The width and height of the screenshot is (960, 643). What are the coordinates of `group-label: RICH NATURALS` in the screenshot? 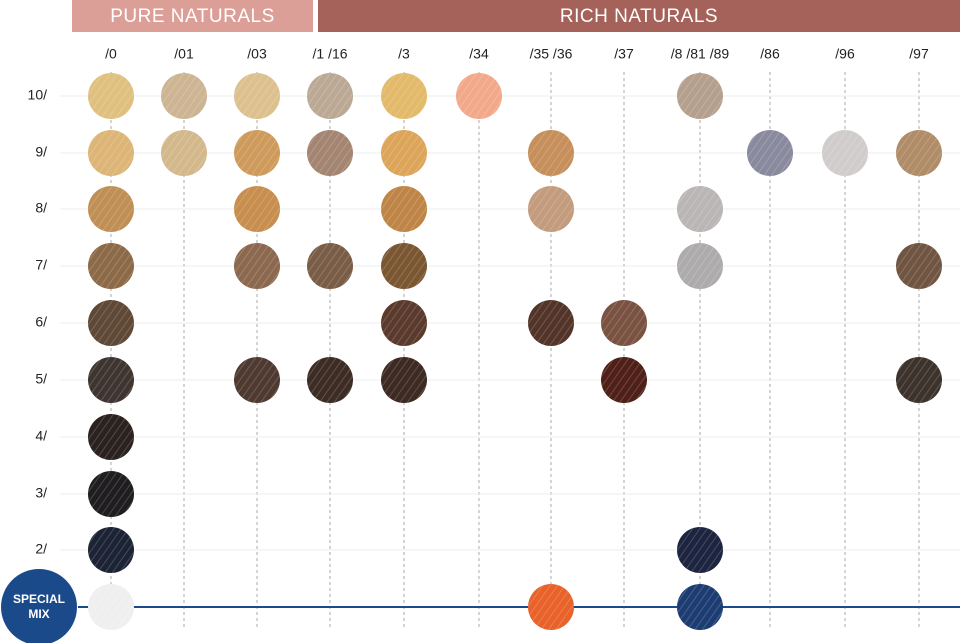 It's located at (639, 16).